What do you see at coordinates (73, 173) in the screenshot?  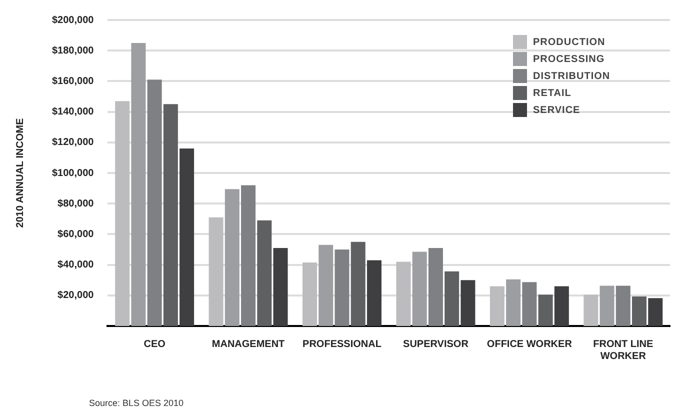 I see `y-tick-label: $100,000` at bounding box center [73, 173].